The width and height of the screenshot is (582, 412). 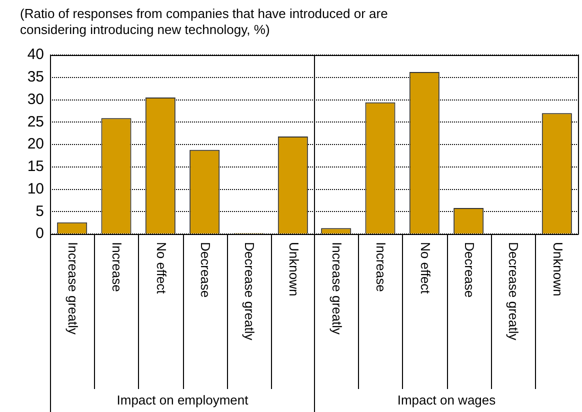 I want to click on y-tick-label: 35, so click(x=35, y=77).